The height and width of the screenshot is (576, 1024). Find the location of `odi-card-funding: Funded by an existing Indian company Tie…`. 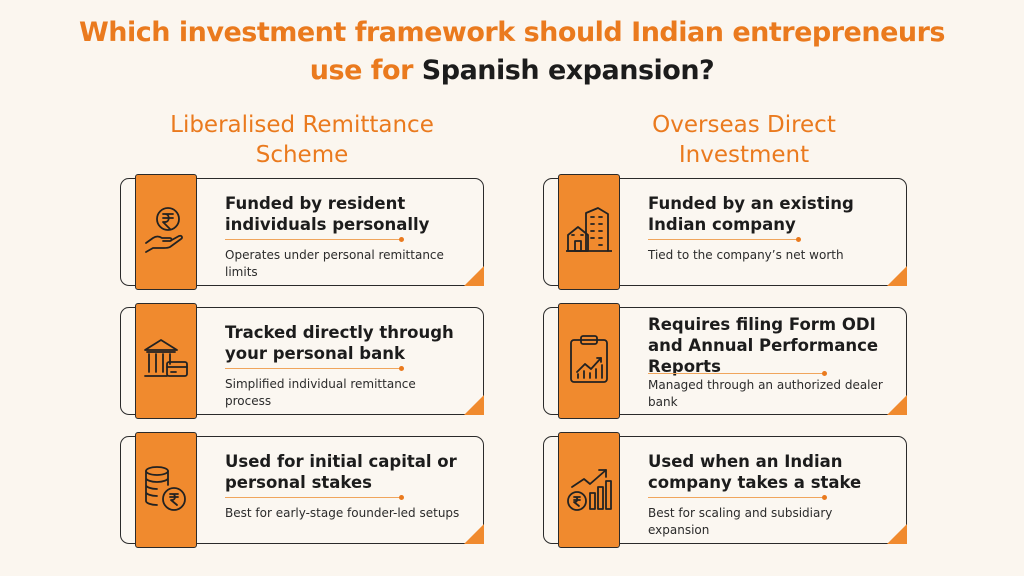

odi-card-funding: Funded by an existing Indian company Tie… is located at coordinates (725, 232).